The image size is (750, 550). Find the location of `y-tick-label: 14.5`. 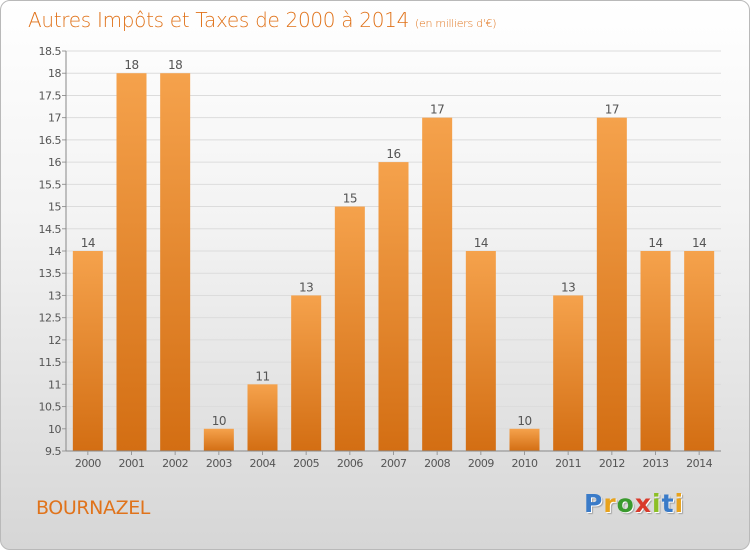

y-tick-label: 14.5 is located at coordinates (50, 229).